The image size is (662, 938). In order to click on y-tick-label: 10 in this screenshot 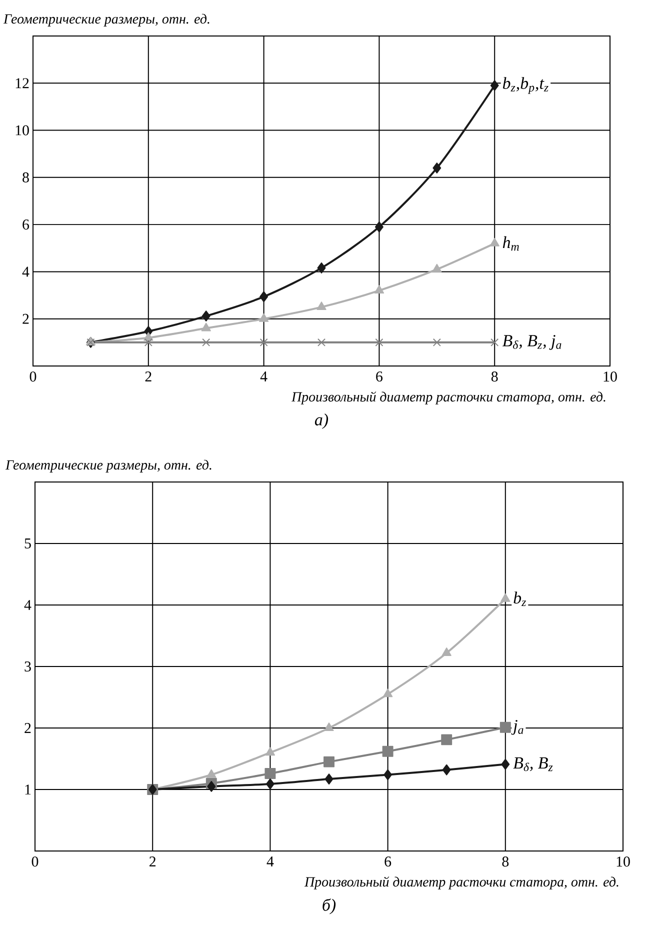, I will do `click(22, 130)`.